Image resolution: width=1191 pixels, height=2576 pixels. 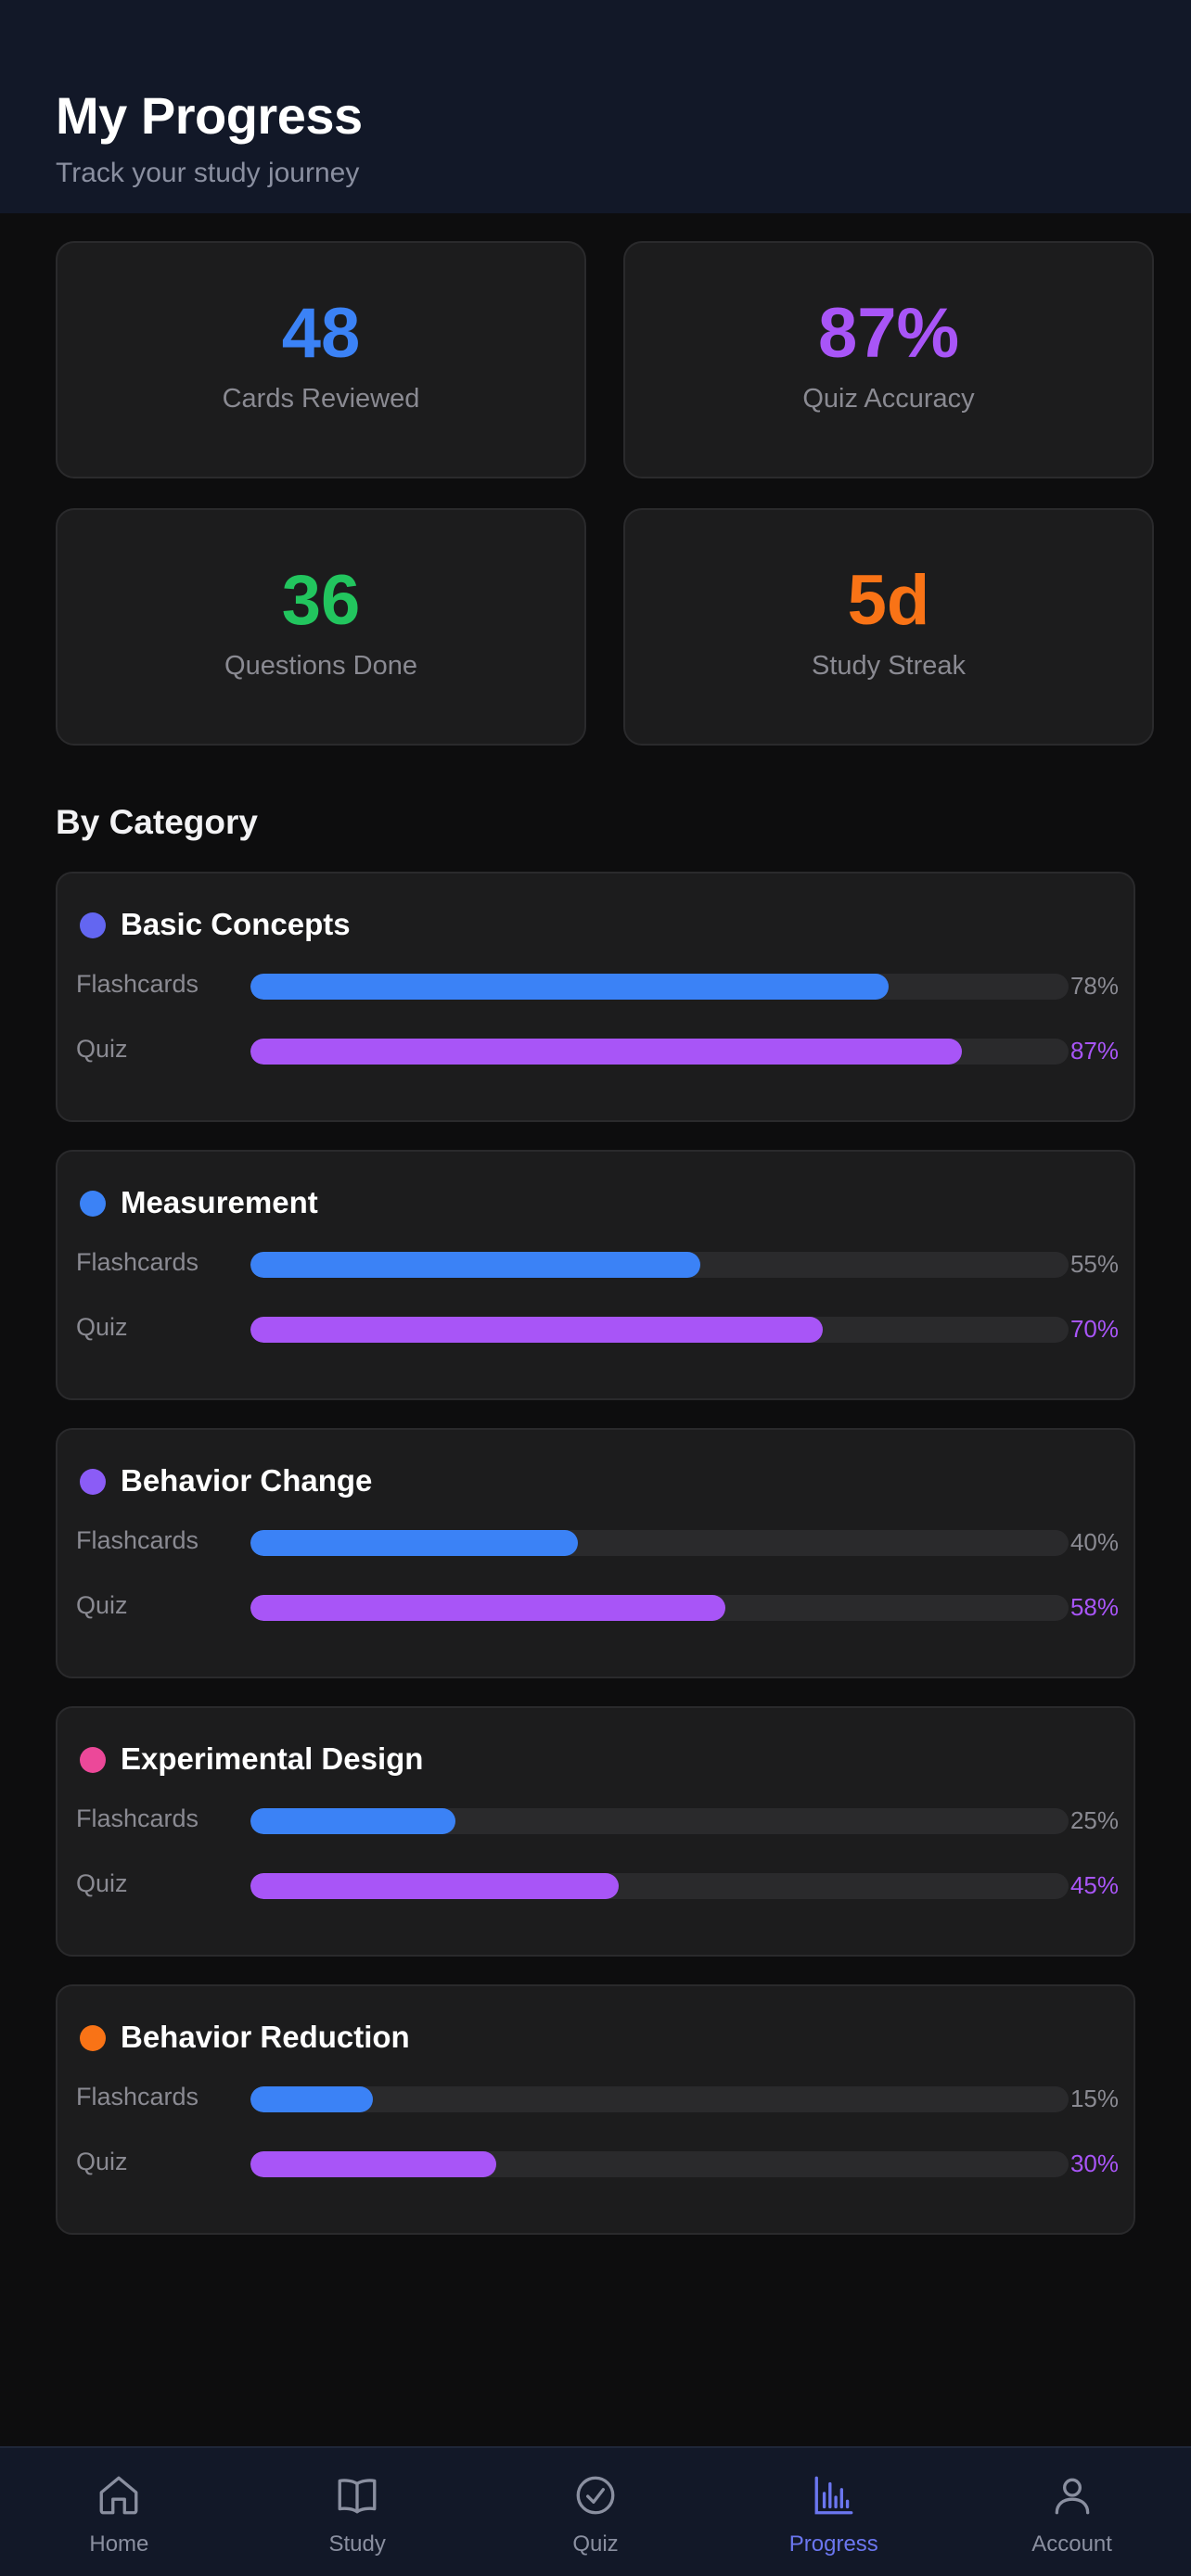 I want to click on flashcards-row: Flashcards 55%, so click(x=597, y=1263).